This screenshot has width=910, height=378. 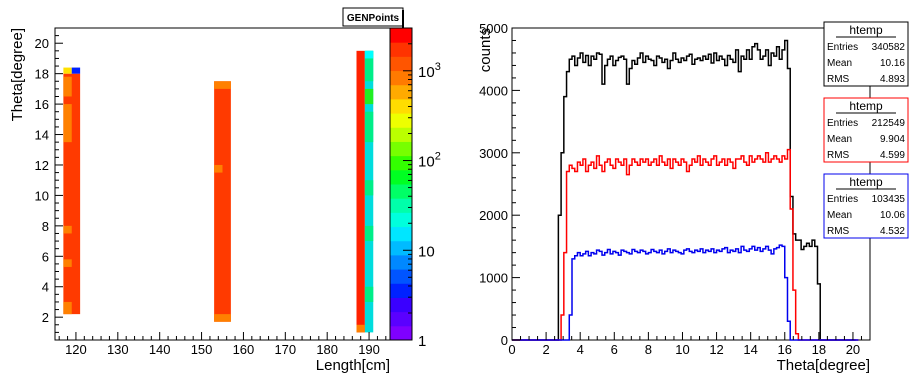 I want to click on y-axis-title: Theta[degree], so click(x=17, y=74).